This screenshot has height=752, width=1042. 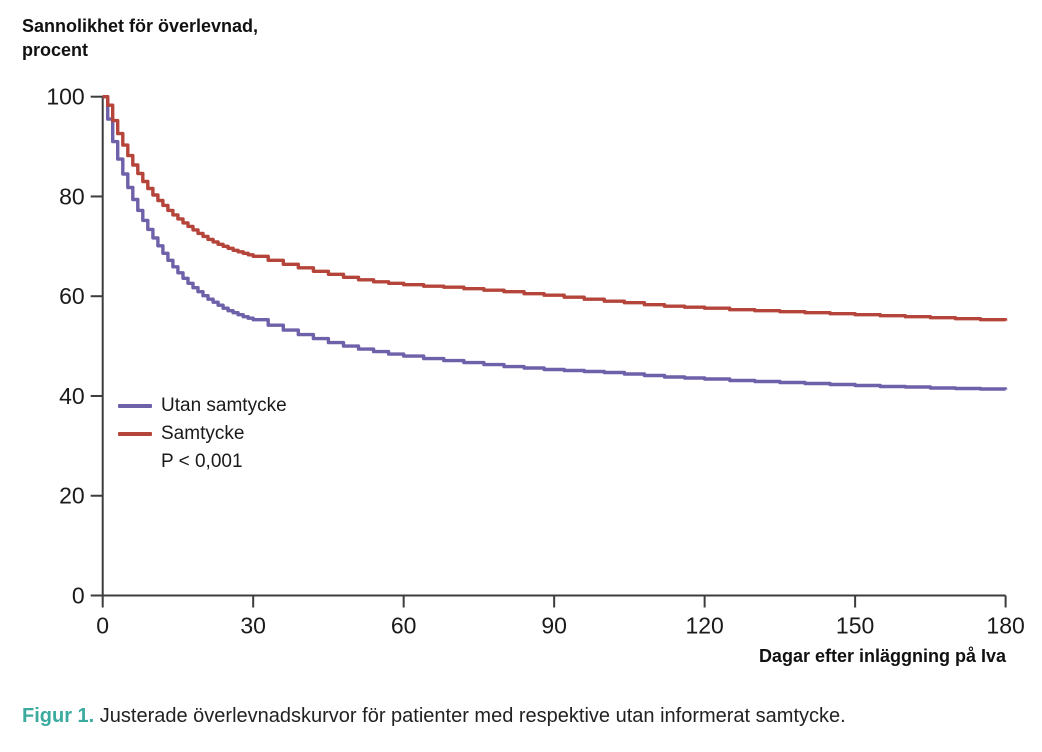 What do you see at coordinates (102, 626) in the screenshot?
I see `x-tick-label: 0` at bounding box center [102, 626].